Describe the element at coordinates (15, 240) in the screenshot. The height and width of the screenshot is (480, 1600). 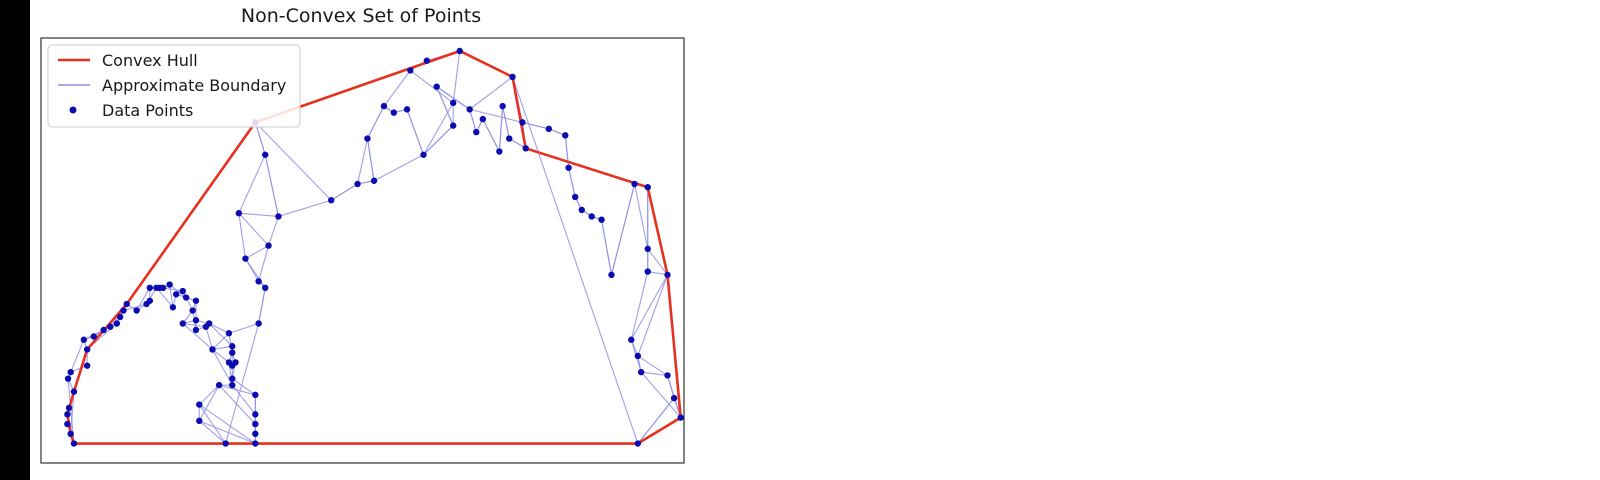
I see `left-dark-strip` at that location.